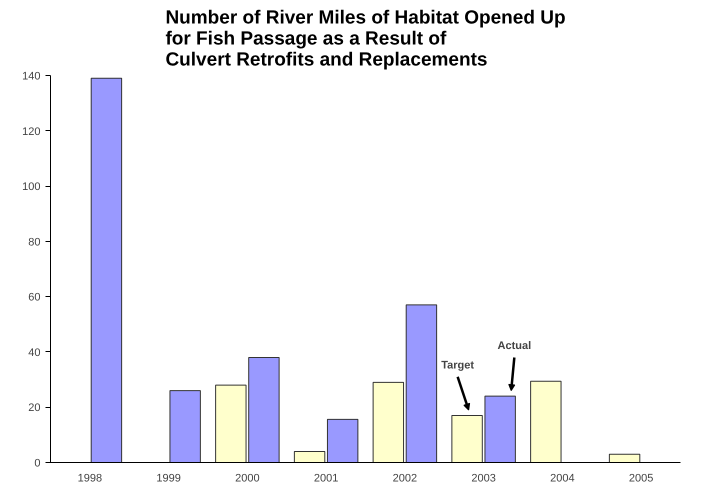 The image size is (715, 484). Describe the element at coordinates (641, 478) in the screenshot. I see `x-tick-label: 2005` at that location.